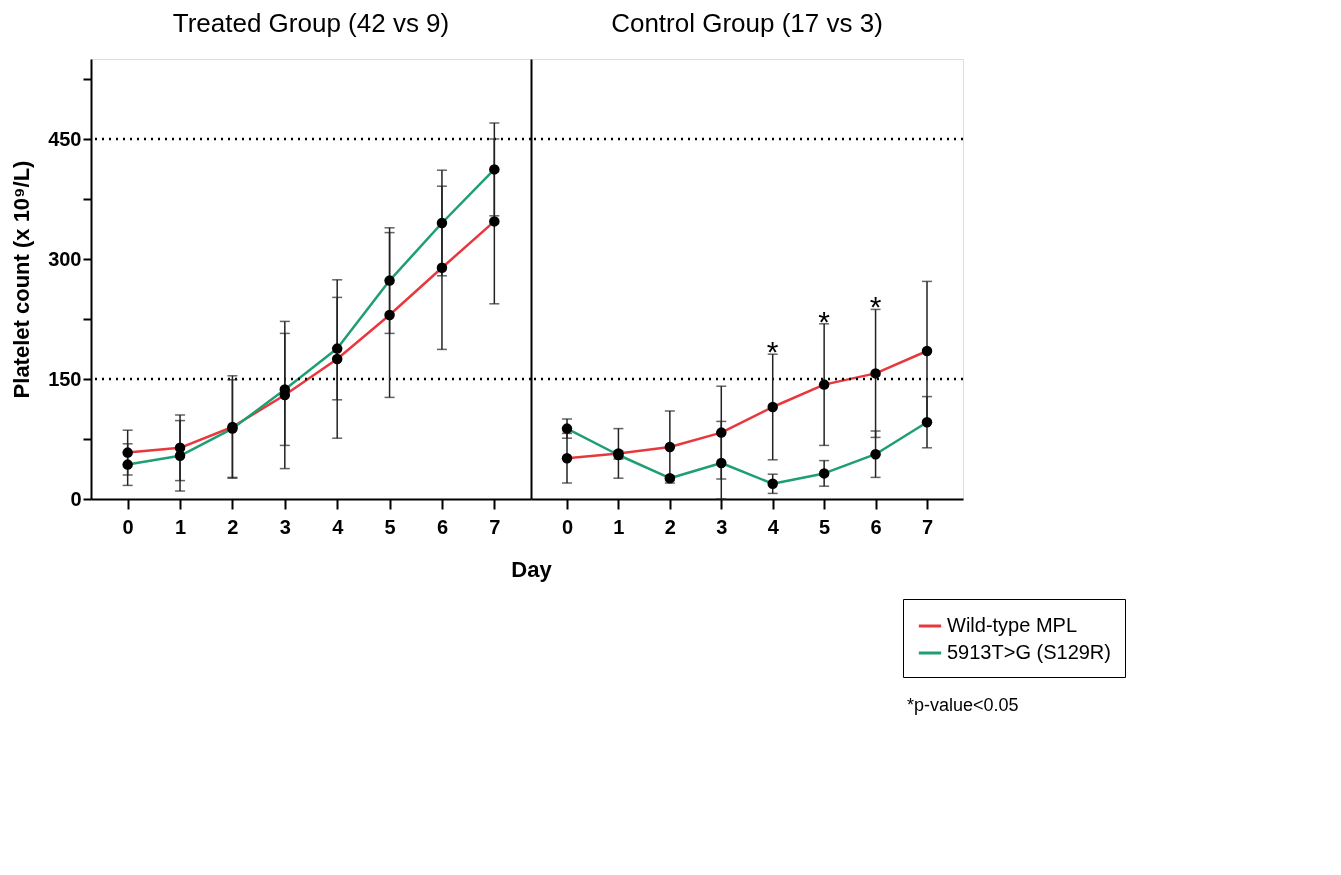  What do you see at coordinates (532, 569) in the screenshot?
I see `x-axis-title: Day` at bounding box center [532, 569].